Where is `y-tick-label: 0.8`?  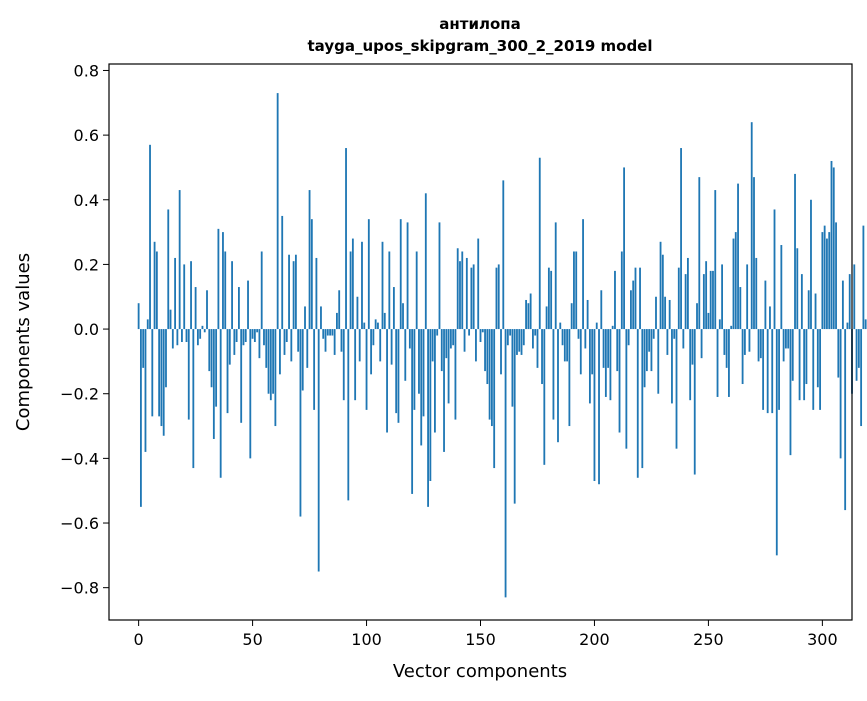 y-tick-label: 0.8 is located at coordinates (86, 70).